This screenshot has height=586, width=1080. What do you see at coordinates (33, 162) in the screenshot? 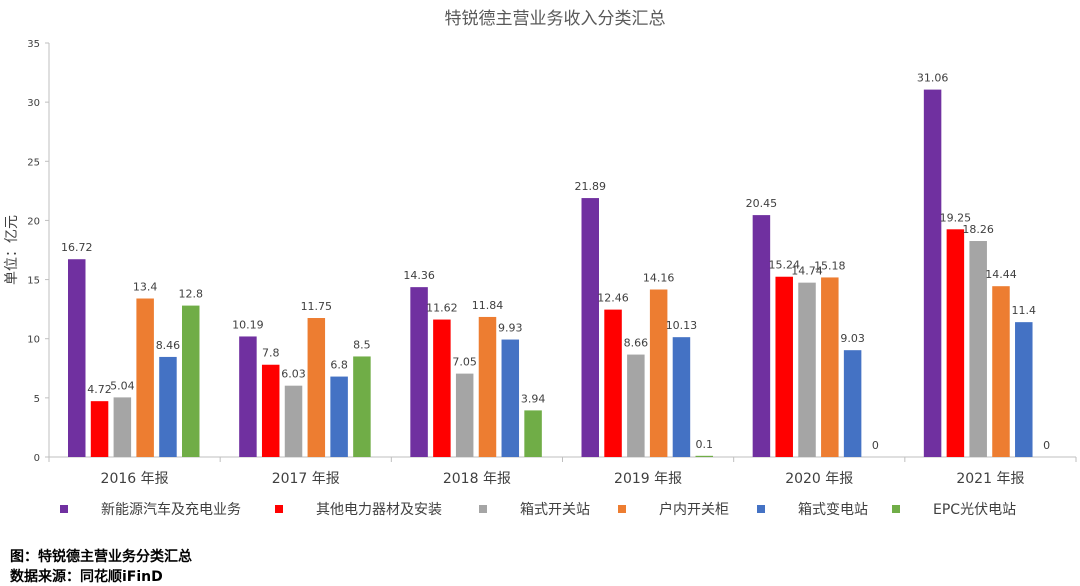
I see `y-tick-label: 25` at bounding box center [33, 162].